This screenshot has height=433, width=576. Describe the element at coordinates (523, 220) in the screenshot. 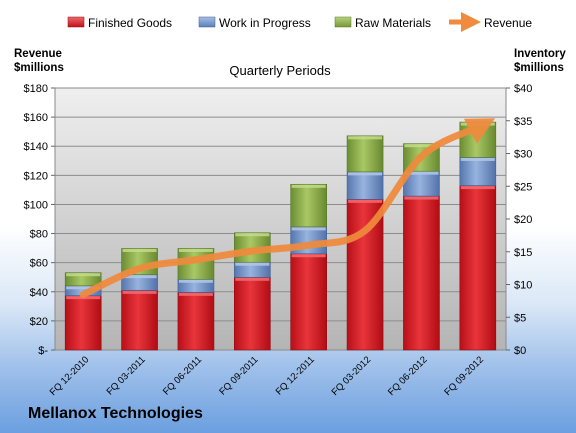

I see `right-tick-label: $20` at that location.